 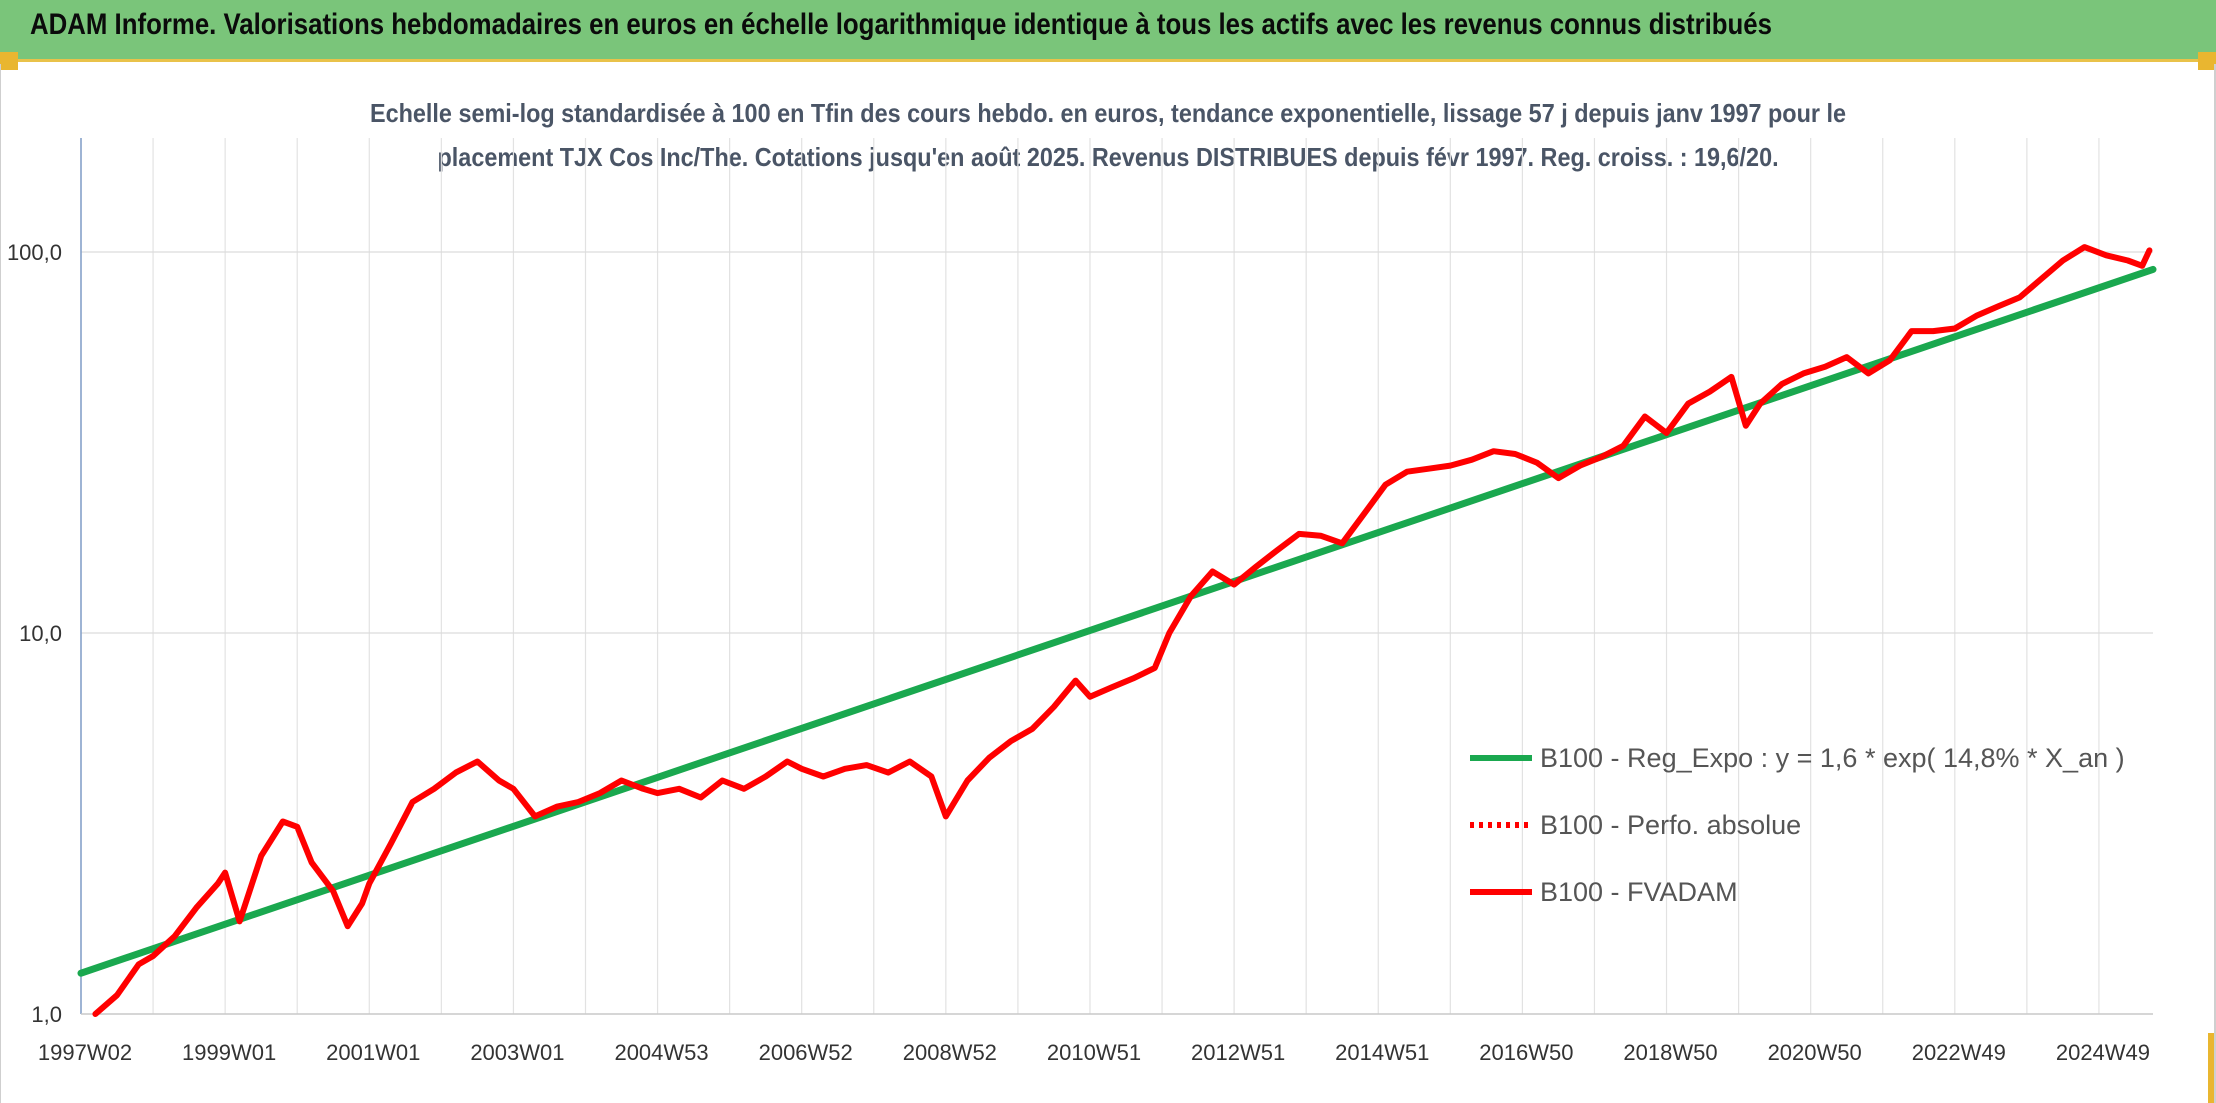 I want to click on legend-item-perfo-absolue: B100 - Perfo. absolue, so click(x=1635, y=825).